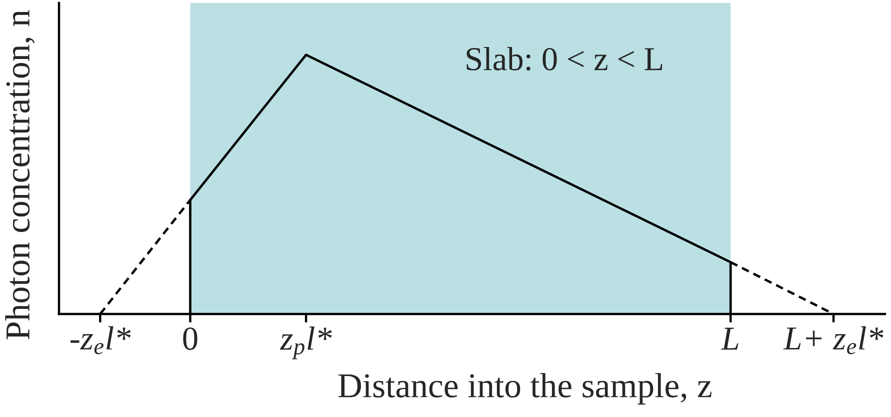  I want to click on x-tick-label: z$_{p}$l*, so click(306, 343).